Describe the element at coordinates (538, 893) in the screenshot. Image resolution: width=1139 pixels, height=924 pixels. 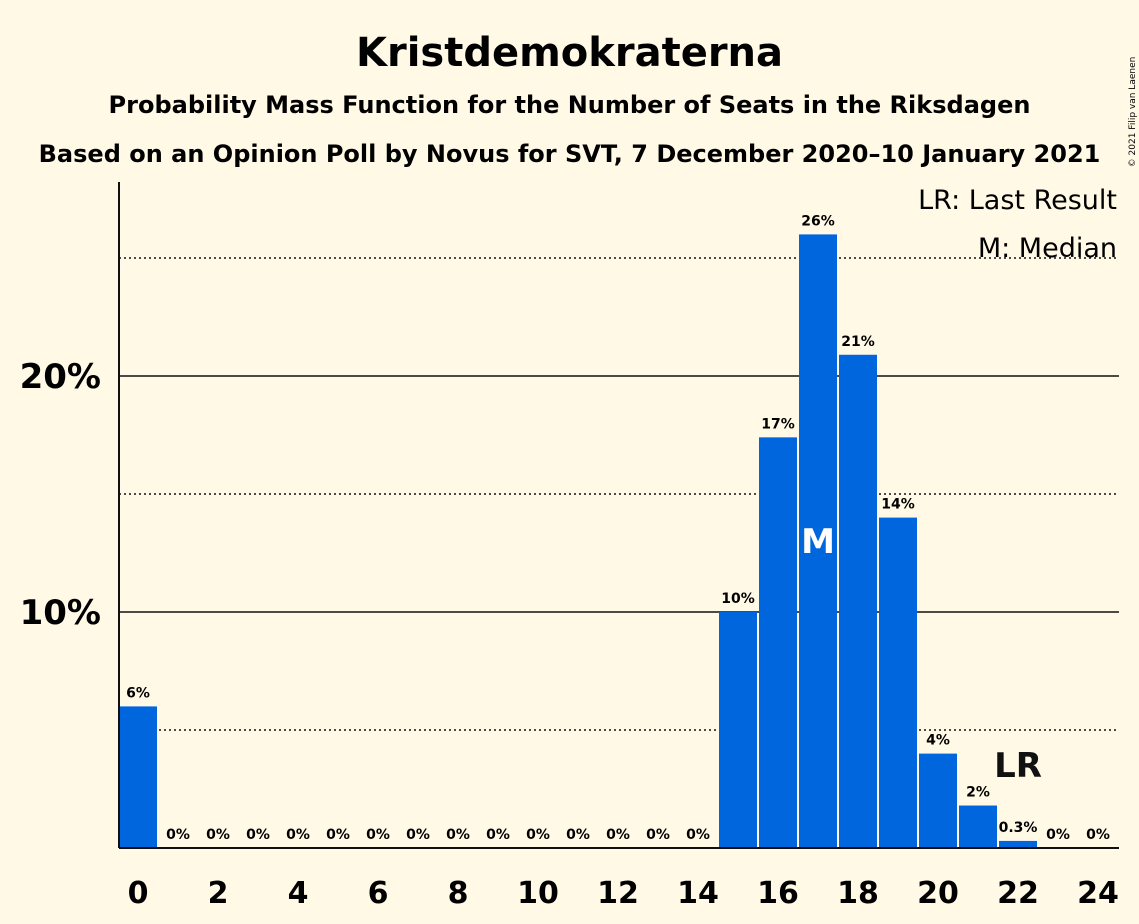
I see `x-tick-label: 10` at that location.